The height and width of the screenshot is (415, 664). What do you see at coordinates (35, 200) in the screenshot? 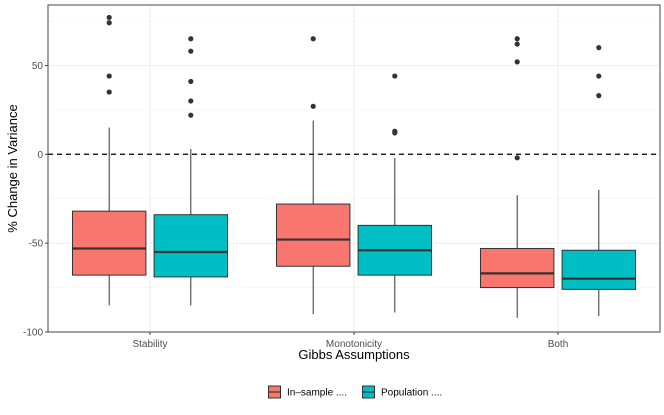
I see `y-axis: -100 -50 0 50` at bounding box center [35, 200].